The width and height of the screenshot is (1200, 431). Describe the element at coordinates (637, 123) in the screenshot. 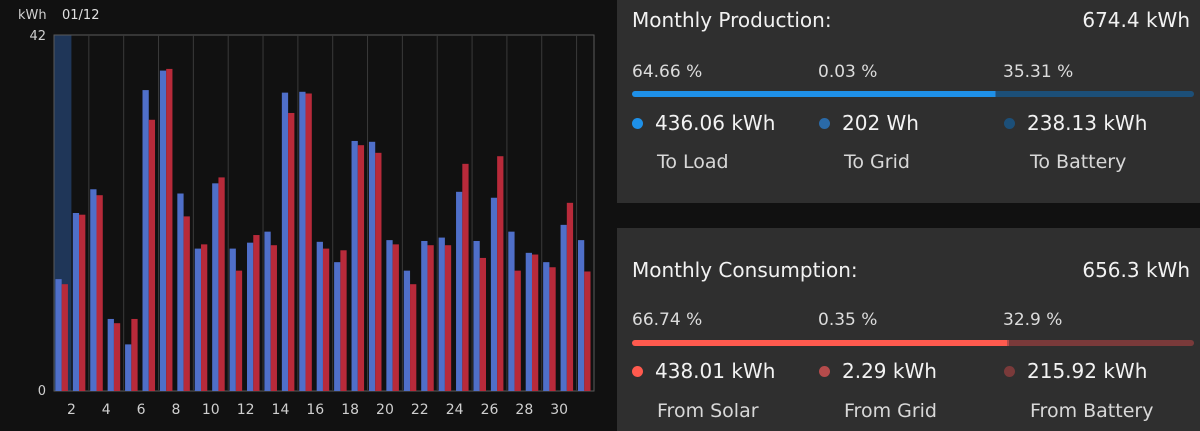

I see `to-load-dot-icon` at that location.